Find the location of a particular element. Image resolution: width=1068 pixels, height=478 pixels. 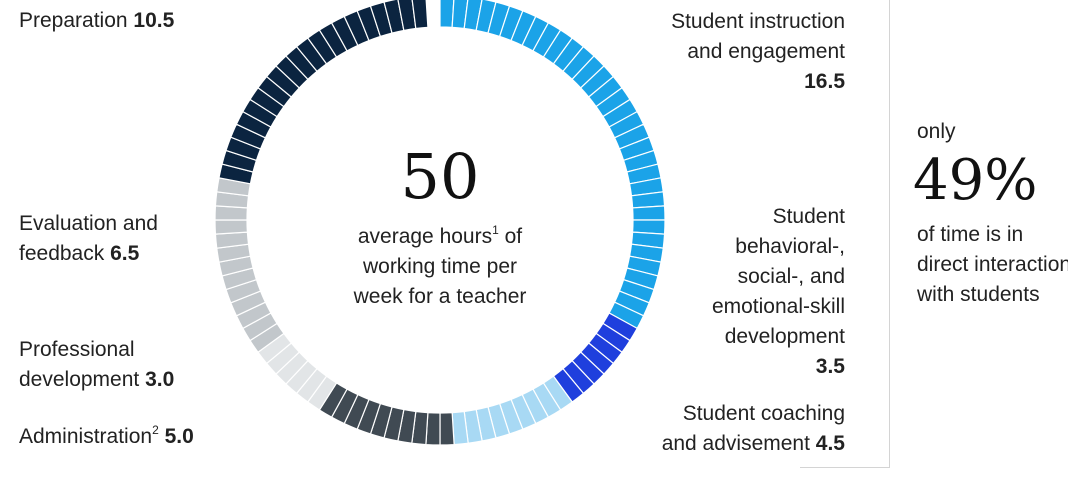

footnote-1: 1 is located at coordinates (495, 230).